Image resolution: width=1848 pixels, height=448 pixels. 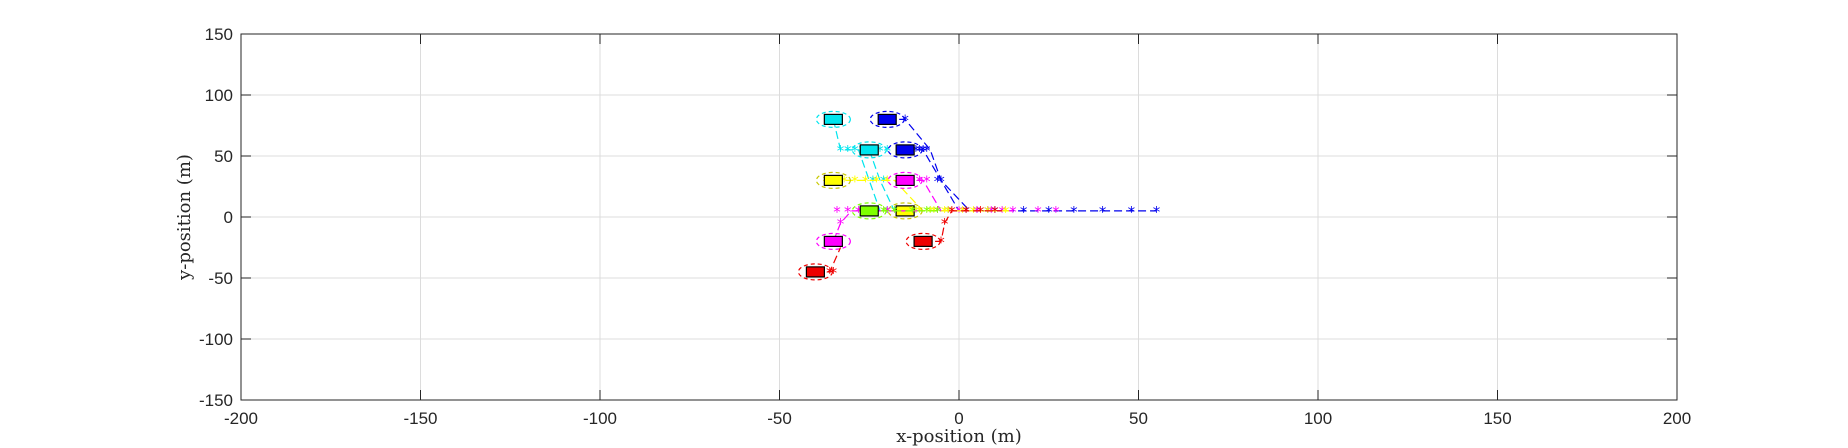 What do you see at coordinates (1497, 418) in the screenshot?
I see `x-tick-label: 150` at bounding box center [1497, 418].